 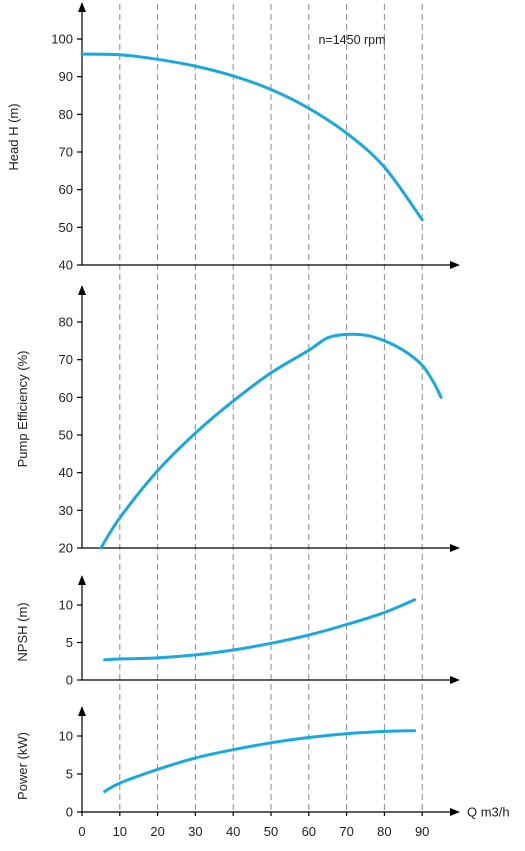 I want to click on x-tick-label: 20, so click(x=157, y=831).